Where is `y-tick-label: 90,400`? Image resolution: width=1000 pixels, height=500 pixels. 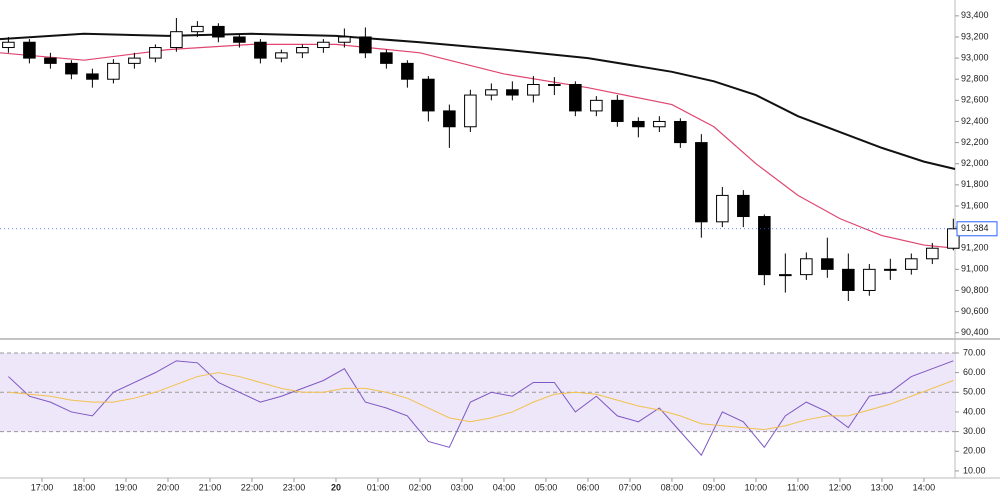
y-tick-label: 90,400 is located at coordinates (975, 332).